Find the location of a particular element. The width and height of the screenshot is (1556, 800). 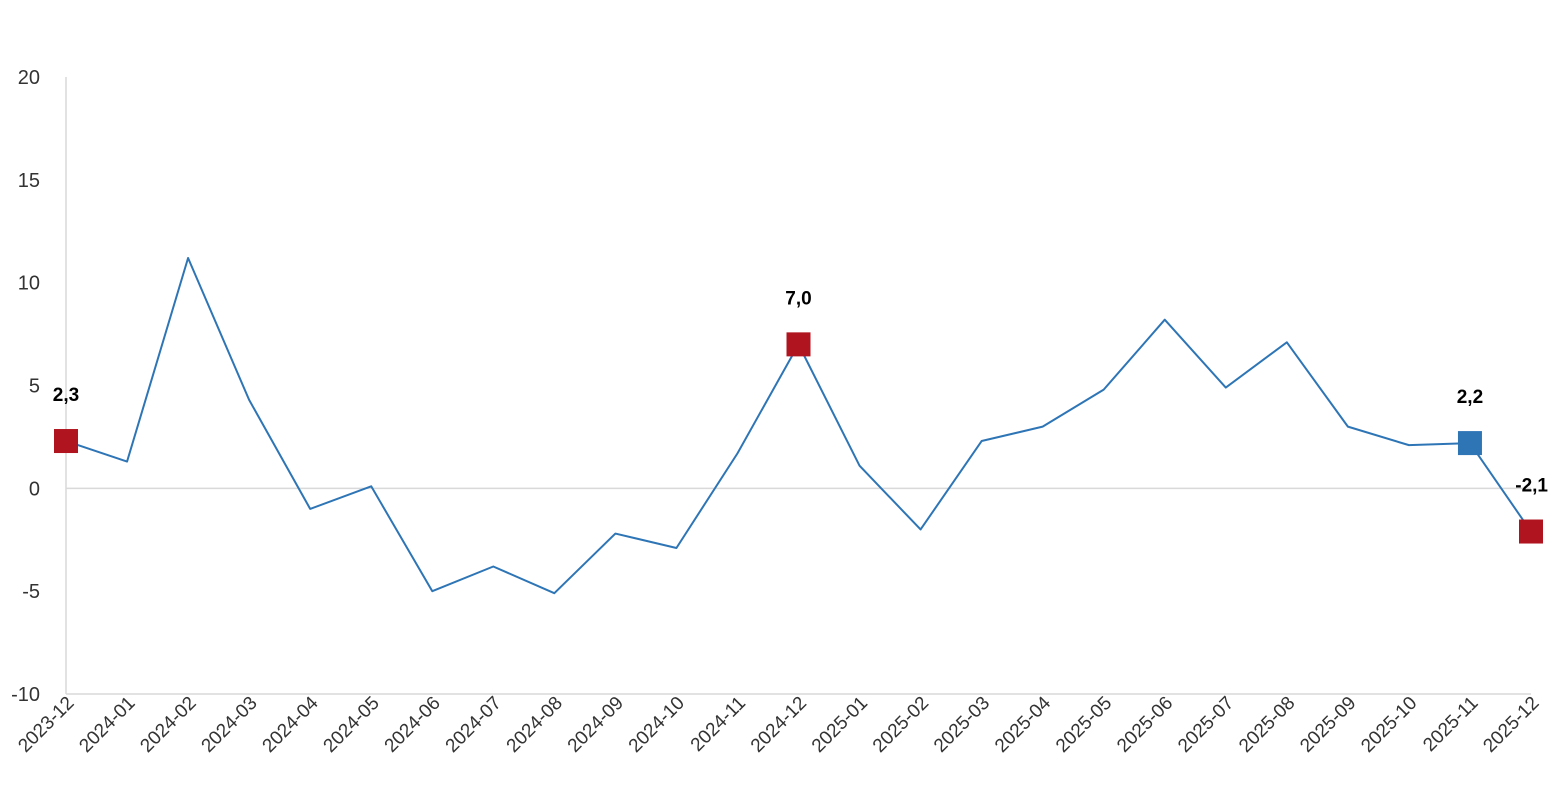

y-tick-label: 5 is located at coordinates (34, 387).